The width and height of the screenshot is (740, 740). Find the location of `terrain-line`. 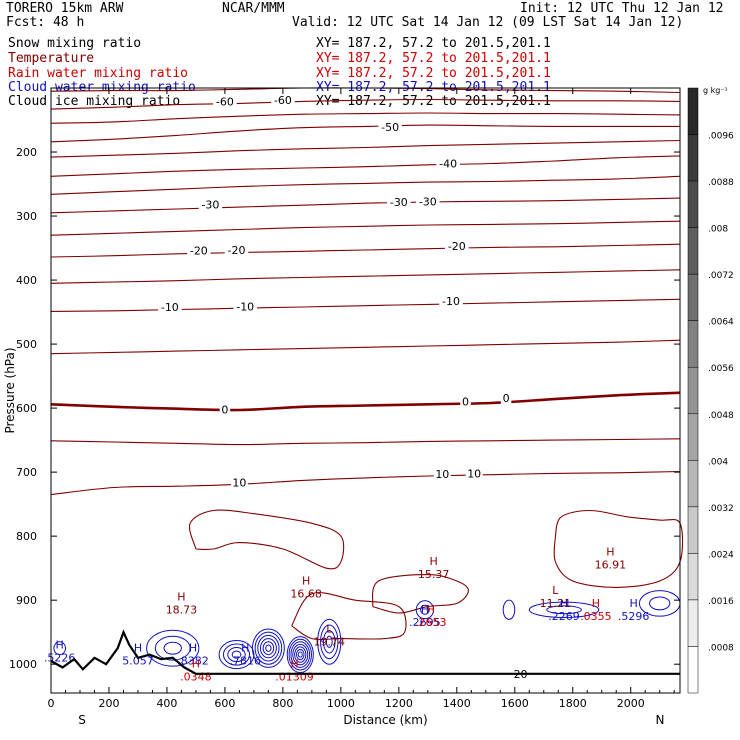

terrain-line is located at coordinates (365, 652).